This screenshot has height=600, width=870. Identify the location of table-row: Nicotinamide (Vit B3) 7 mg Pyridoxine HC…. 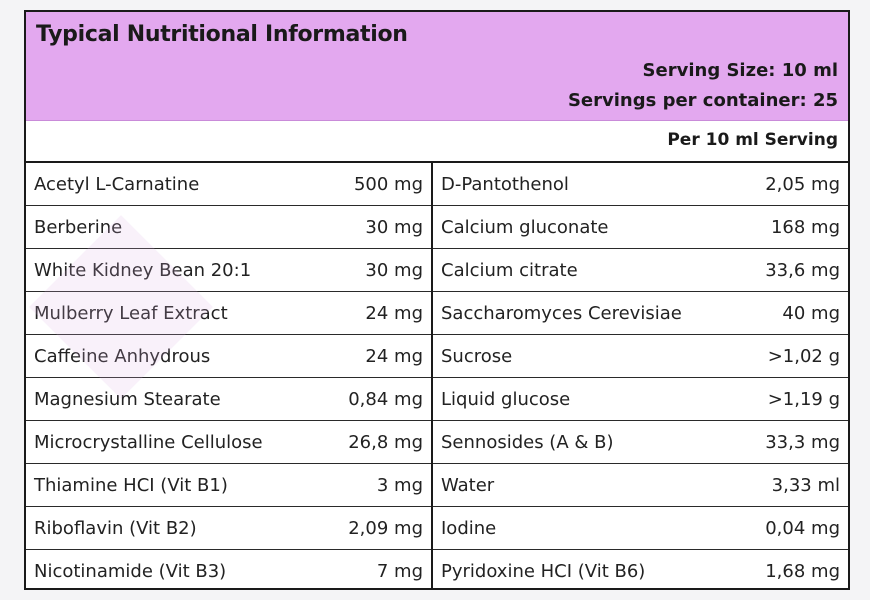
(437, 568).